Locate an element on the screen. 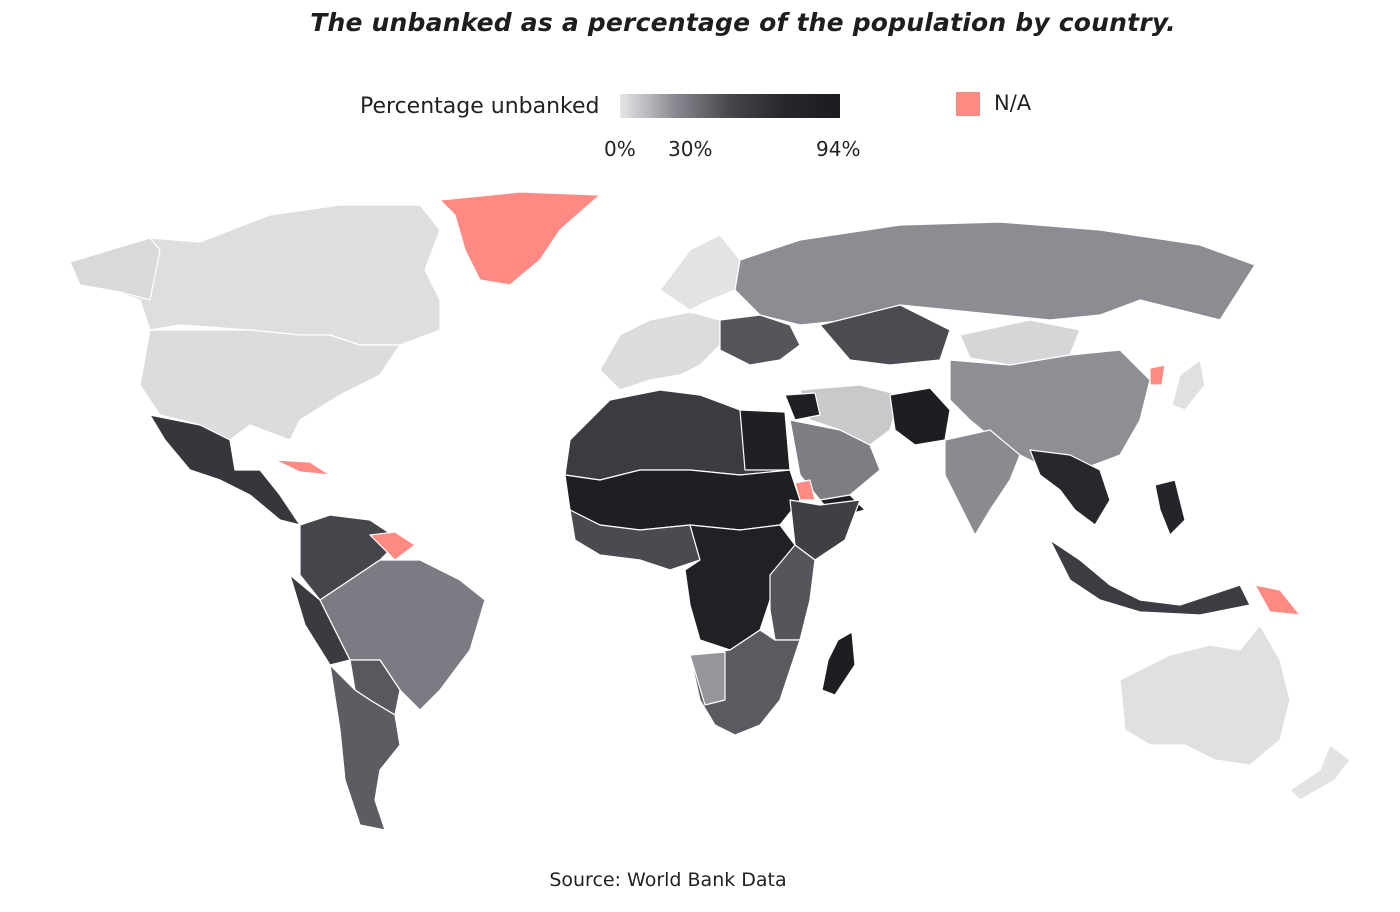 The image size is (1400, 912). legend-tick-max: 94% is located at coordinates (838, 149).